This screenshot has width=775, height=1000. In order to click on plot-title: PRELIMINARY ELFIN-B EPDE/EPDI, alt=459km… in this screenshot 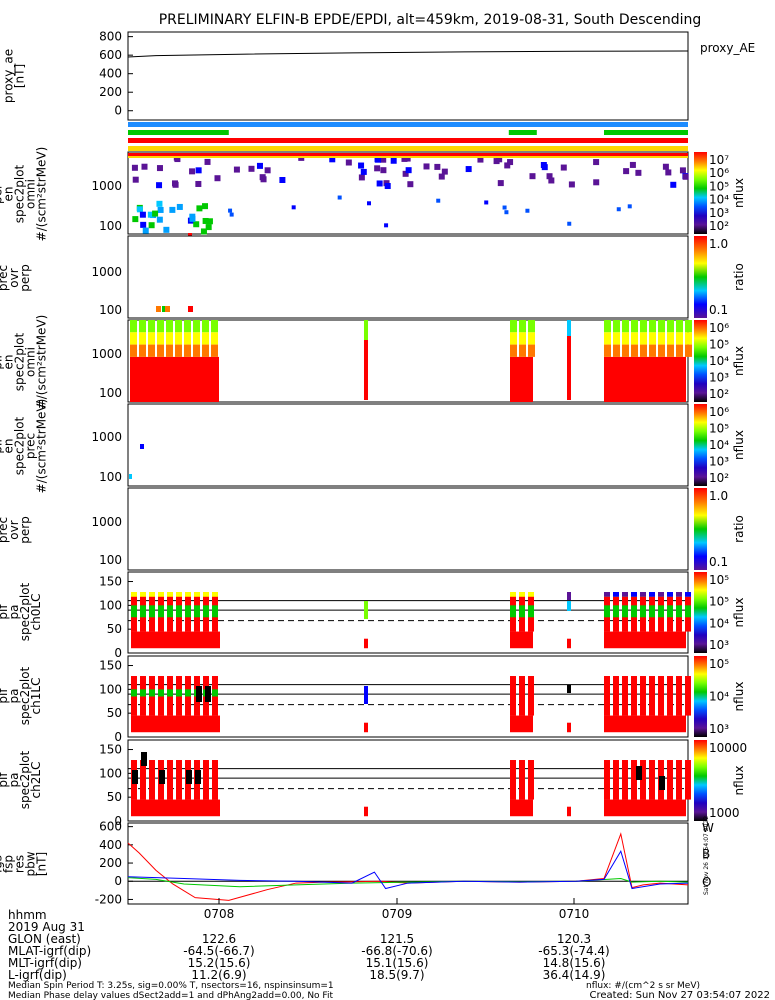, I will do `click(430, 20)`.